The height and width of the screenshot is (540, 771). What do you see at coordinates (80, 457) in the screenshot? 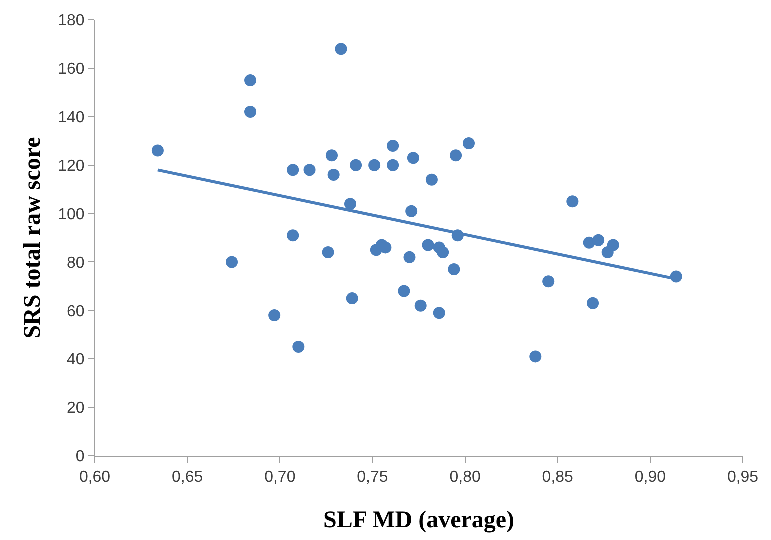
I see `y-tick-label: 0` at bounding box center [80, 457].